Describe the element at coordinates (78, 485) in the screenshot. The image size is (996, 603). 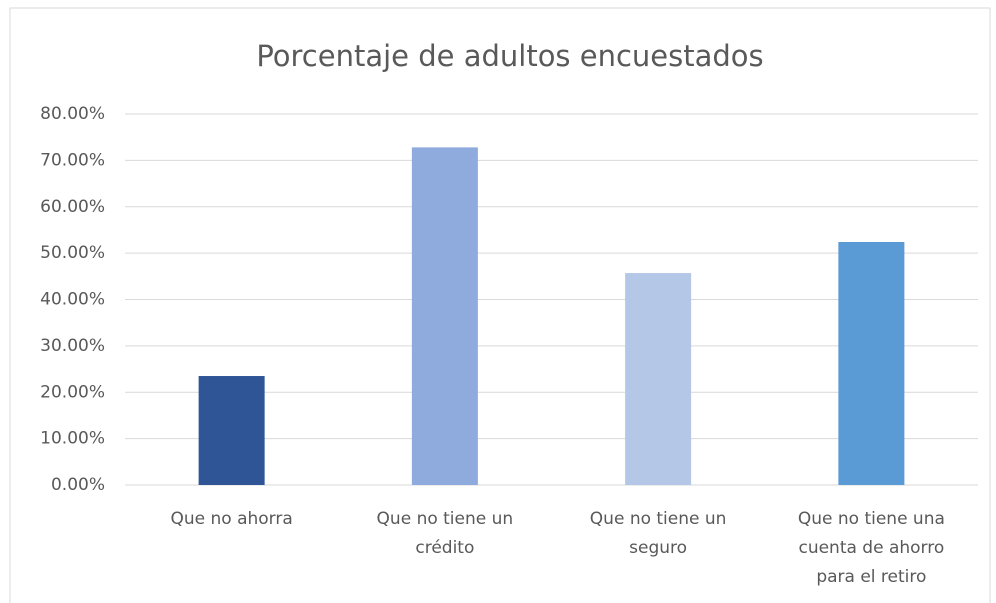
I see `y-tick-label: 0.00%` at that location.